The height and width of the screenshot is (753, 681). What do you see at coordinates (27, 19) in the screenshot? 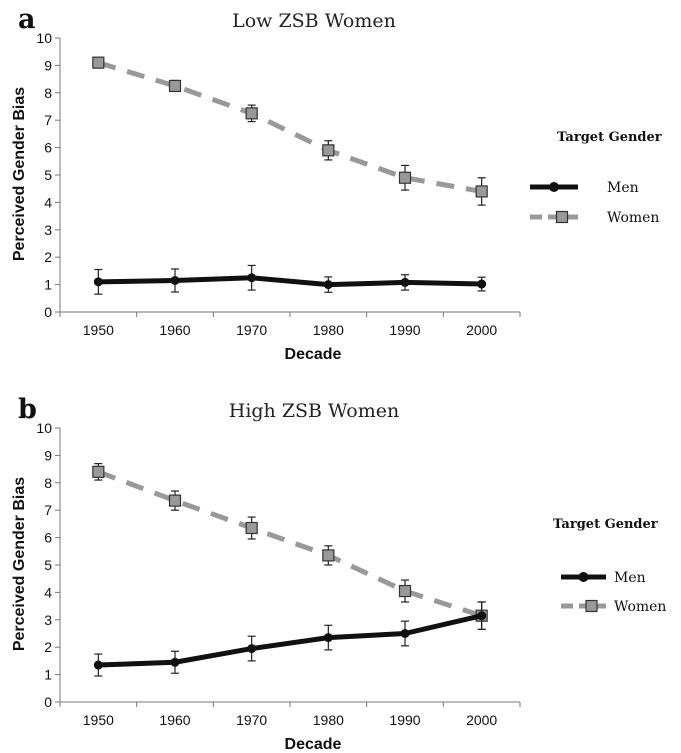
I see `panel-letter: a` at bounding box center [27, 19].